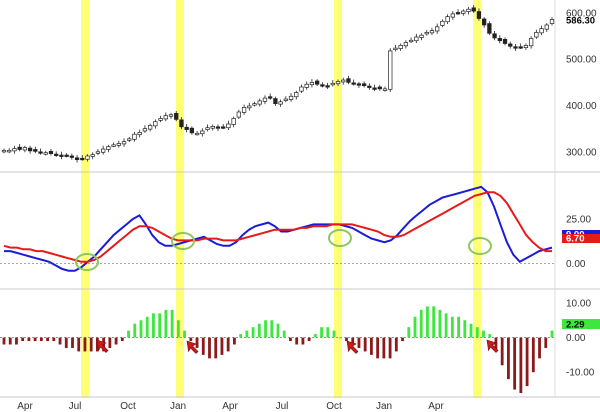 Image resolution: width=600 pixels, height=412 pixels. What do you see at coordinates (128, 406) in the screenshot?
I see `x-tick-label: Oct` at bounding box center [128, 406].